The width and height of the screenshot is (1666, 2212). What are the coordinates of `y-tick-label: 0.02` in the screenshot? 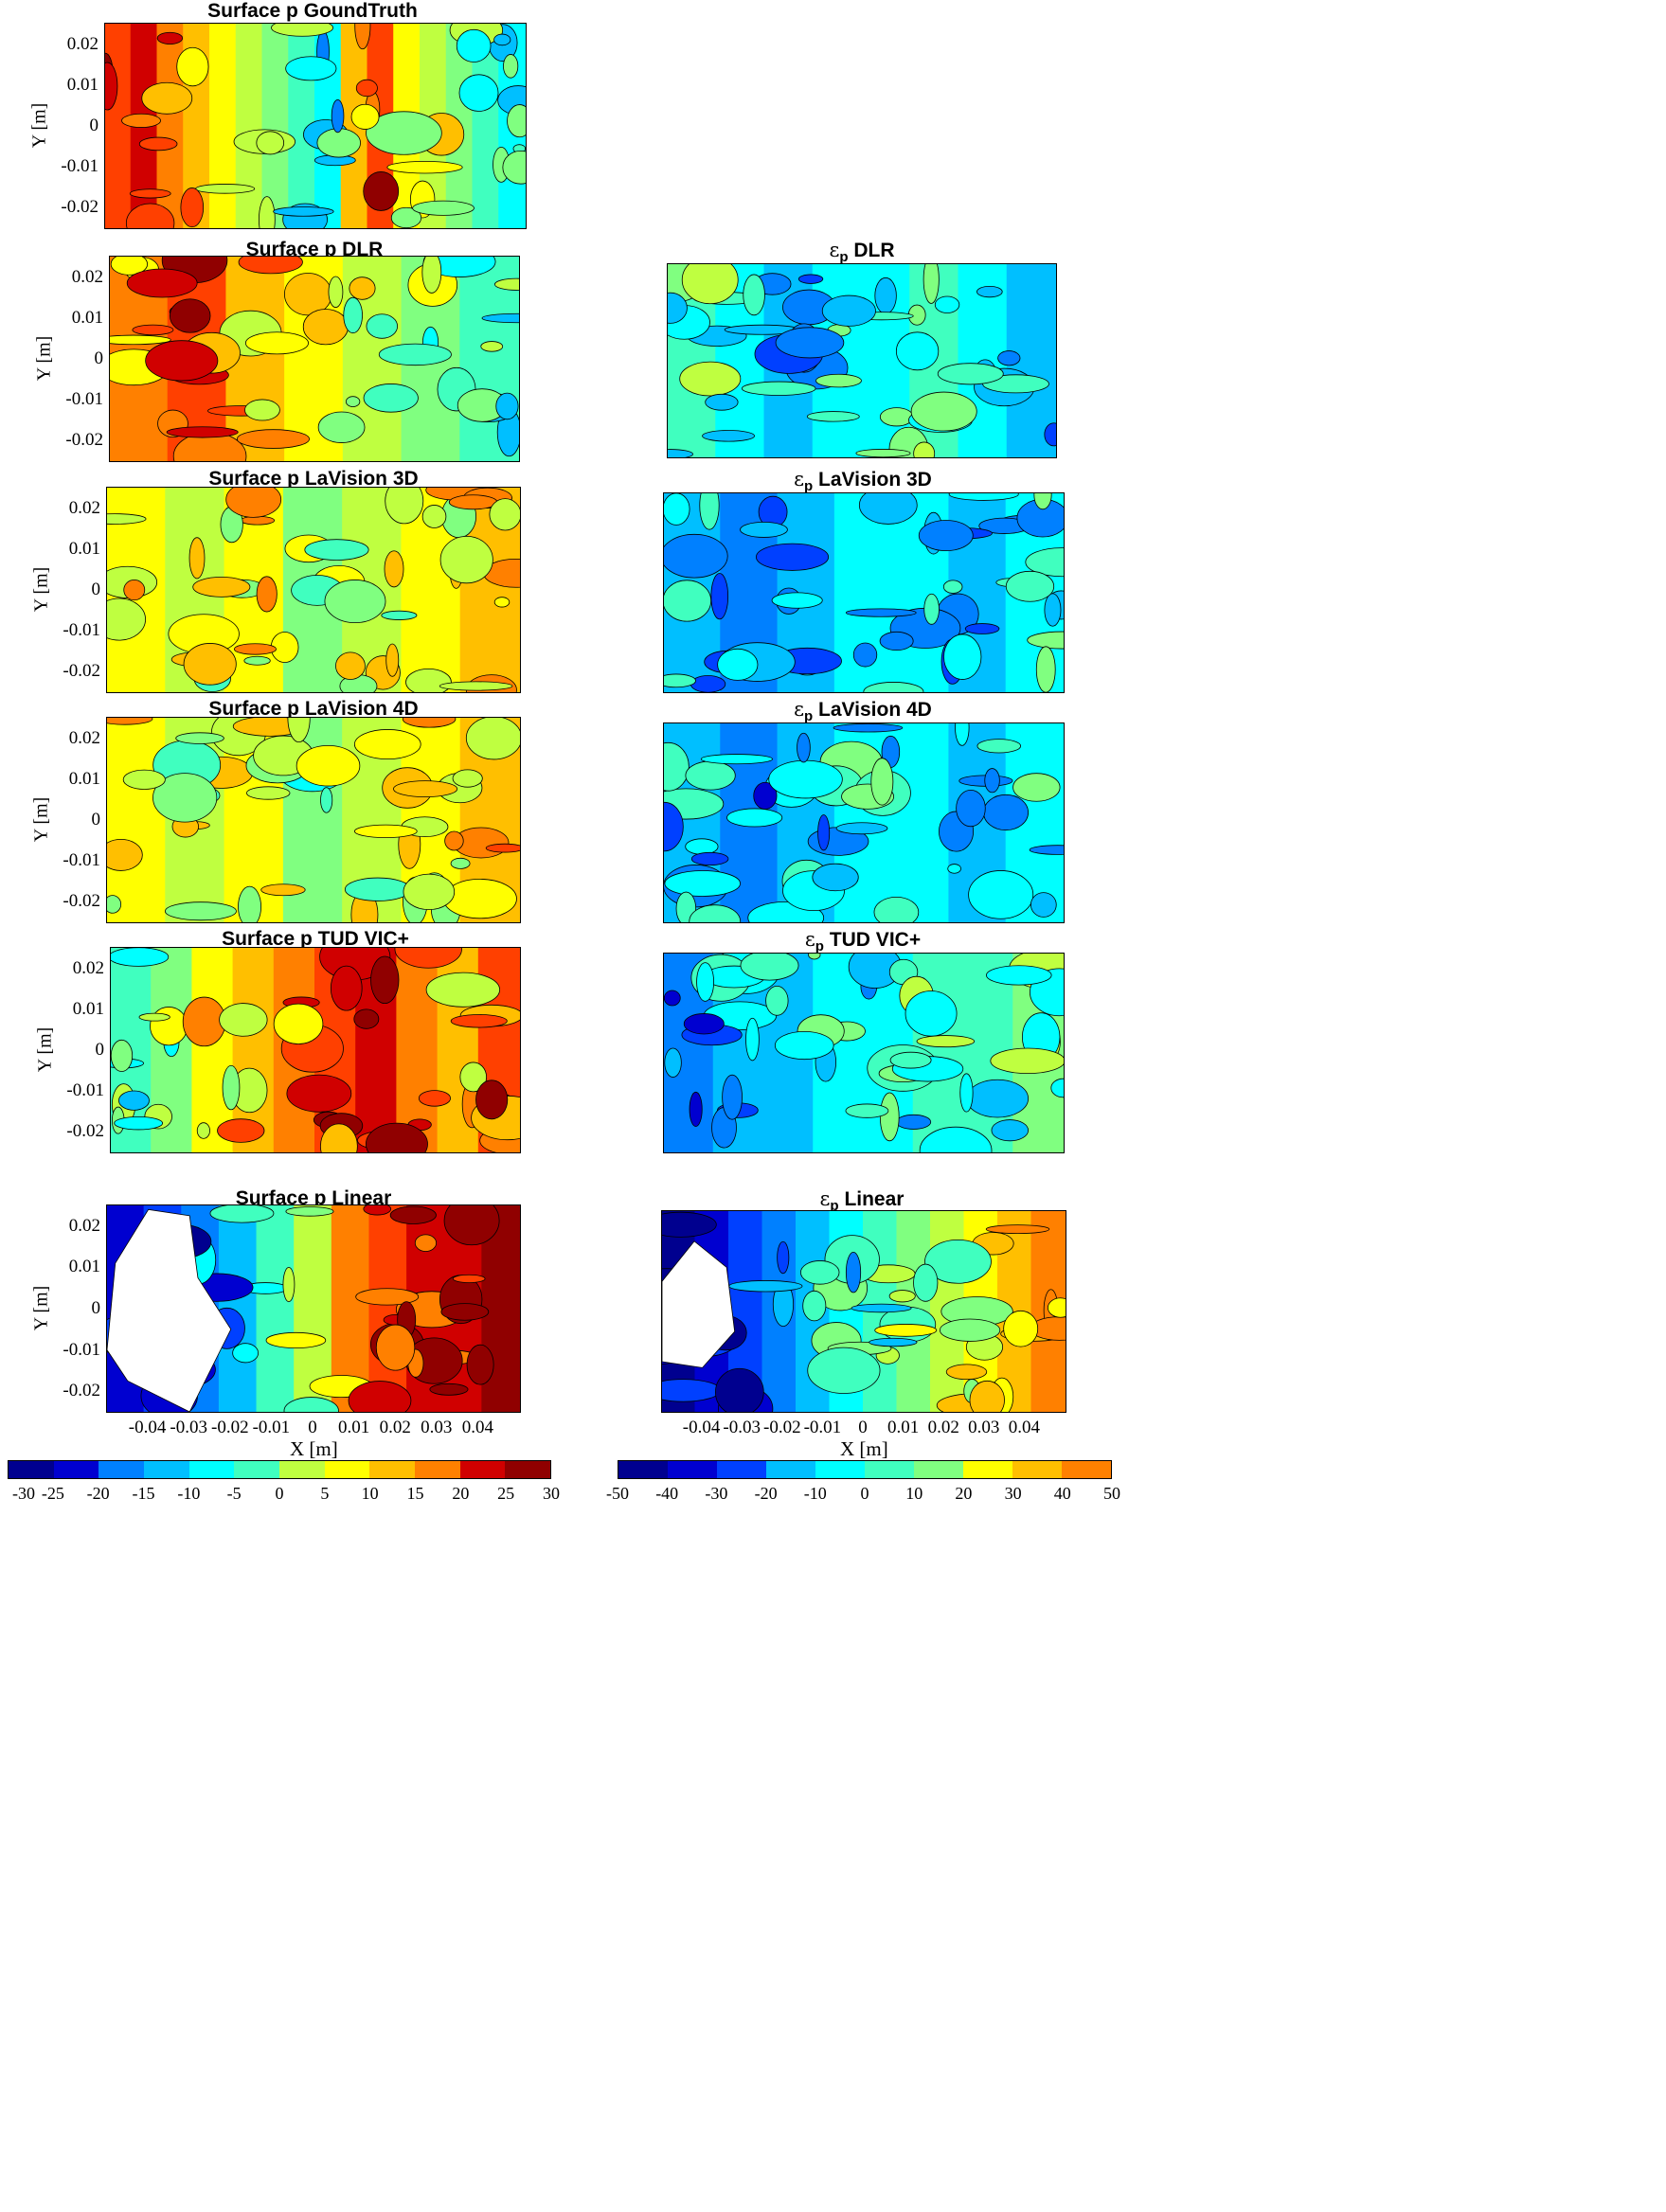 It's located at (84, 737).